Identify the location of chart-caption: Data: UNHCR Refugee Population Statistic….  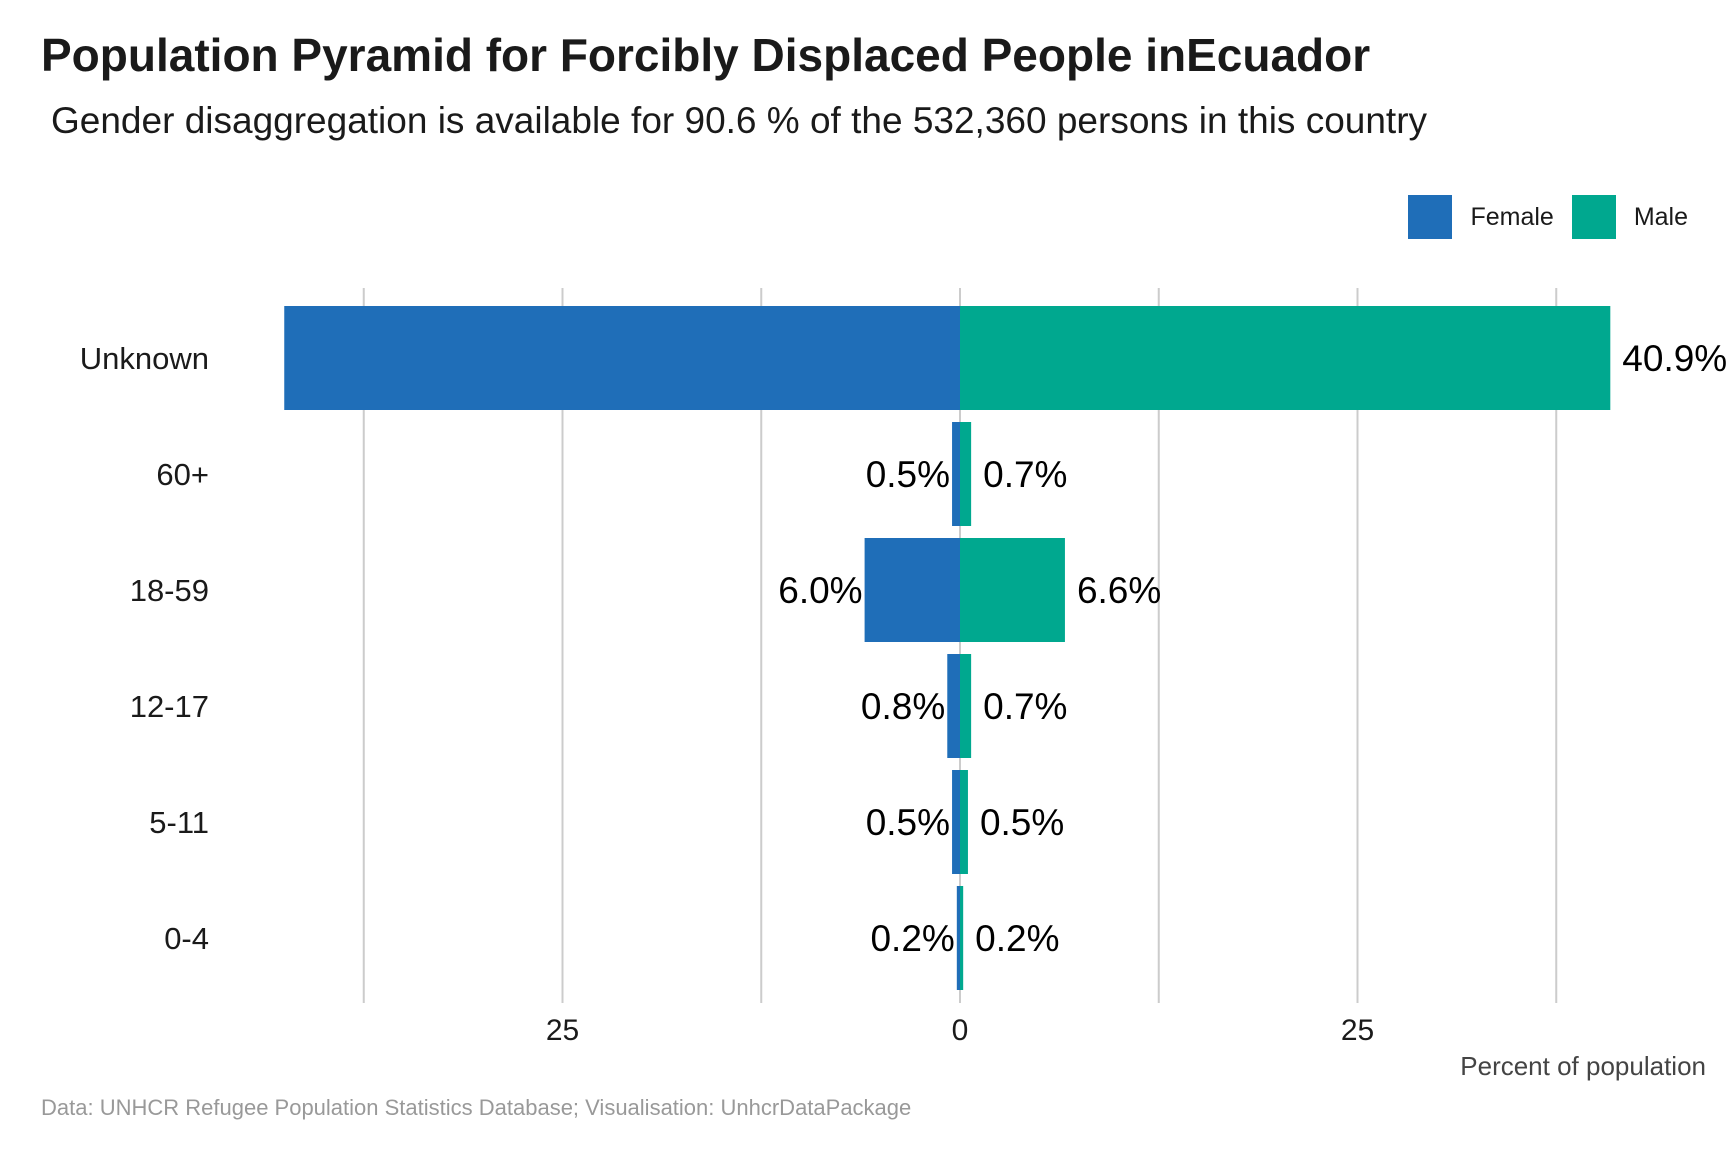
(476, 1107).